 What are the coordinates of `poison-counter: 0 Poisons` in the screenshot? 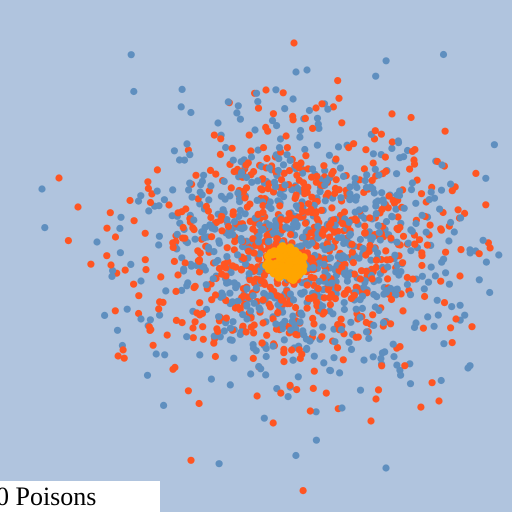 It's located at (80, 496).